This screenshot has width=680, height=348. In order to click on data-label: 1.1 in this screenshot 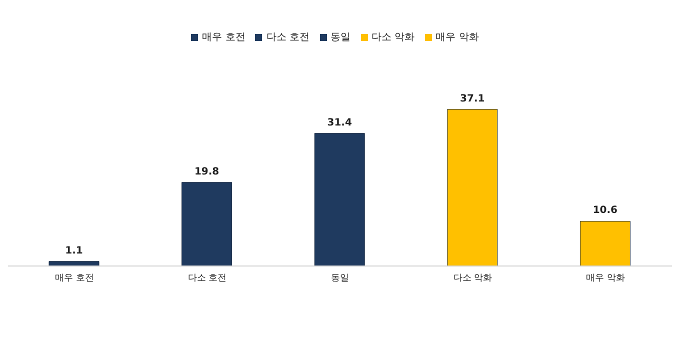, I will do `click(74, 250)`.